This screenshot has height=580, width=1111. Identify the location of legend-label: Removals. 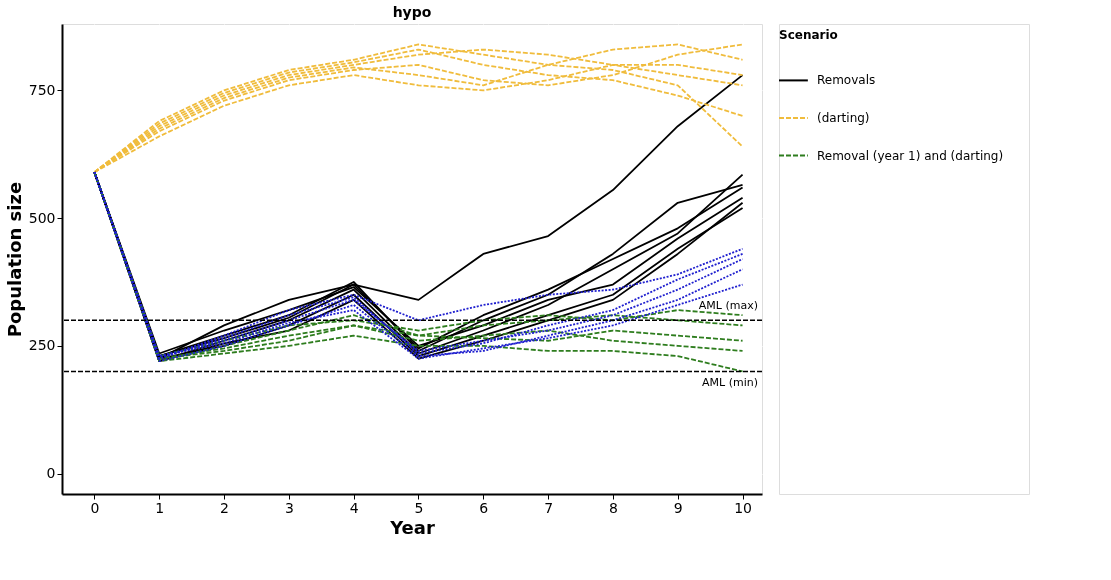
(846, 80).